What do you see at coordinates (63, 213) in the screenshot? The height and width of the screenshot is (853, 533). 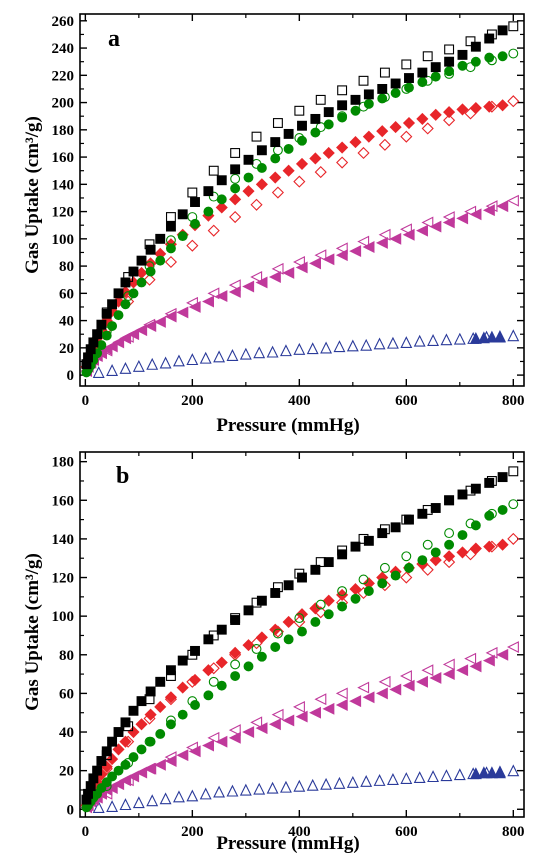 I see `panel-a-y-tick-label: 120` at bounding box center [63, 213].